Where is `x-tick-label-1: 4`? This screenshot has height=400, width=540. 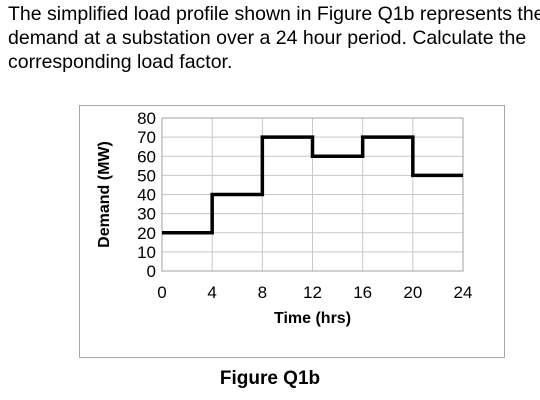 x-tick-label-1: 4 is located at coordinates (211, 292).